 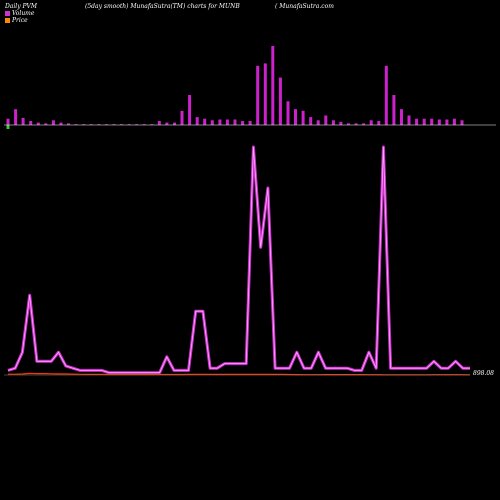 I want to click on legend-price-swatch, so click(x=7, y=20).